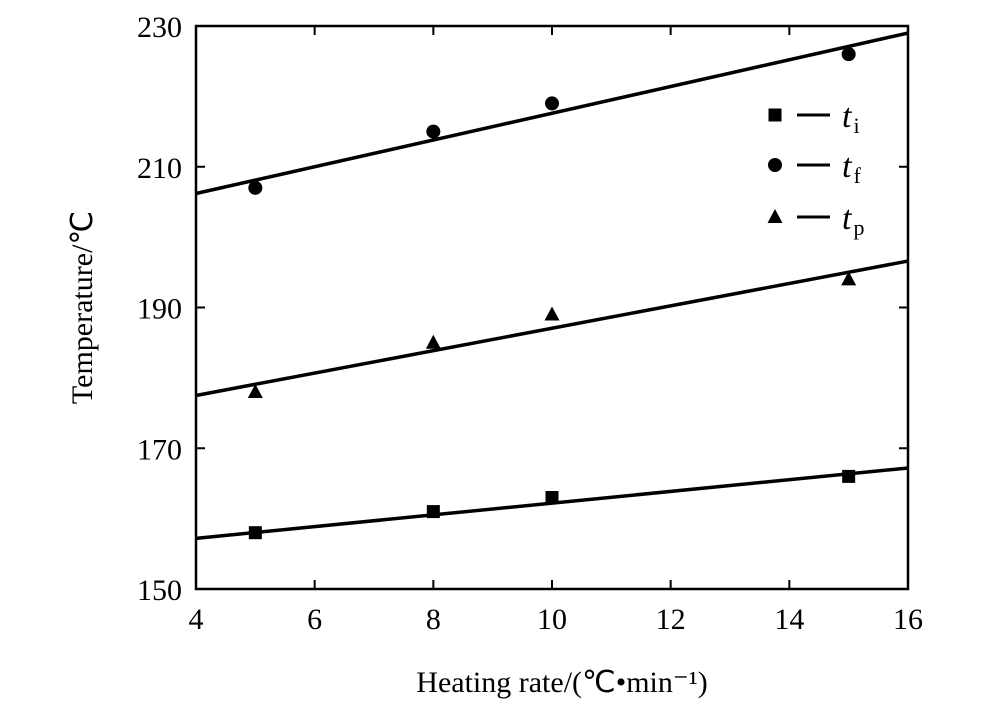 This screenshot has width=984, height=703. What do you see at coordinates (552, 619) in the screenshot?
I see `x-tick-label: 10` at bounding box center [552, 619].